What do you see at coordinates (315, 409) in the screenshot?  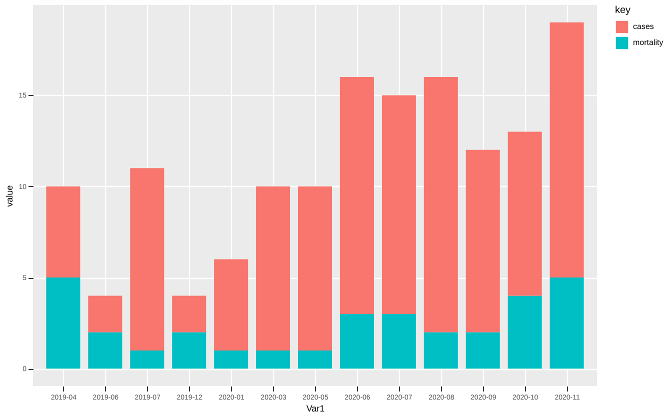 I see `x-axis-title: Var1` at bounding box center [315, 409].